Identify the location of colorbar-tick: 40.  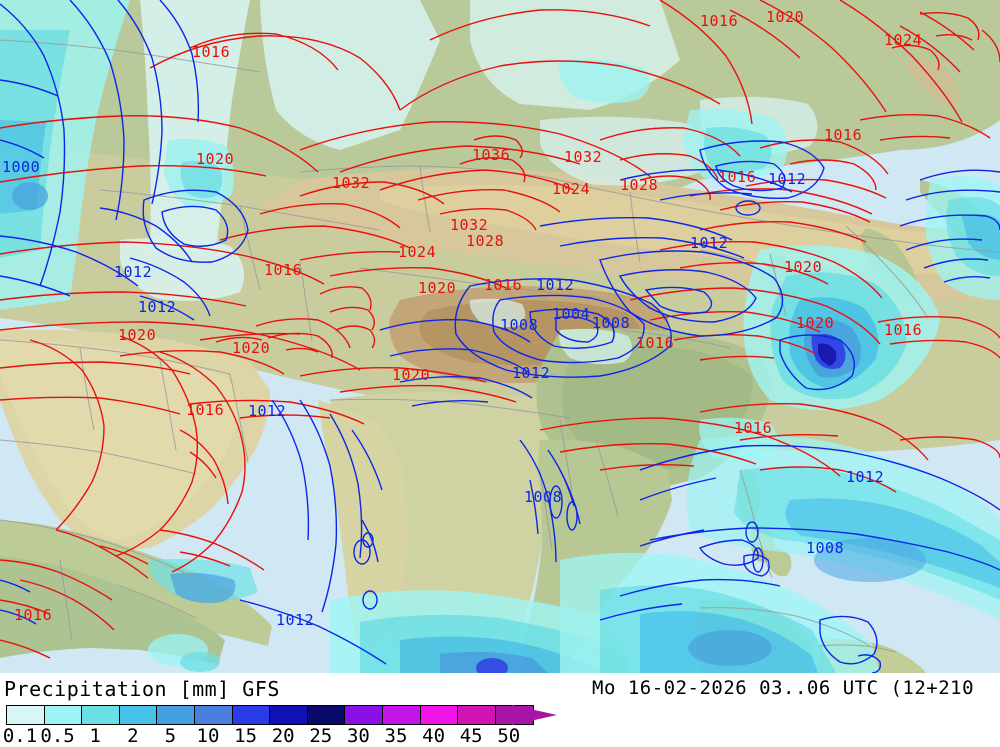
(434, 736).